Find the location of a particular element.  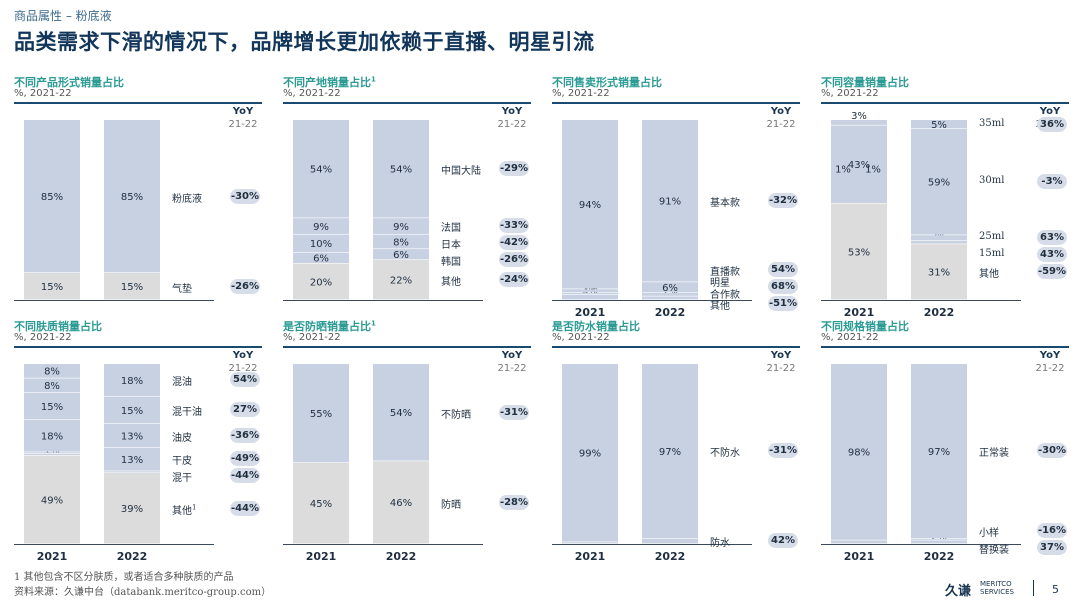

data-label: 91% is located at coordinates (670, 202).